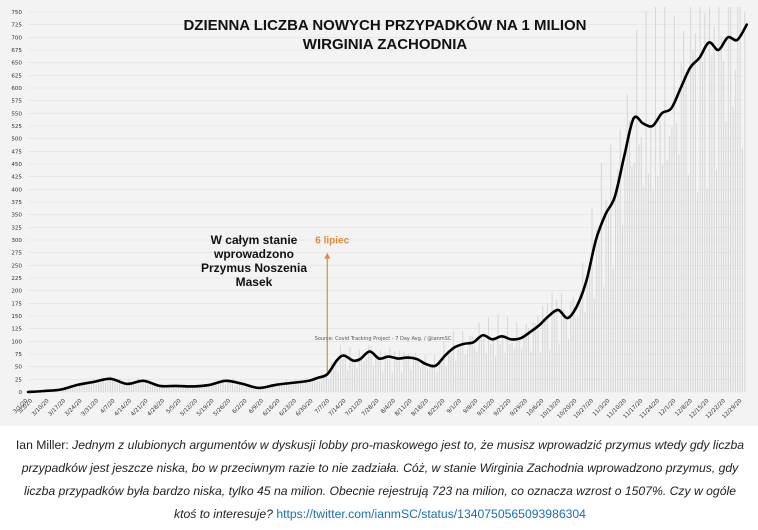  I want to click on x-tick-label: 6/30/20, so click(305, 408).